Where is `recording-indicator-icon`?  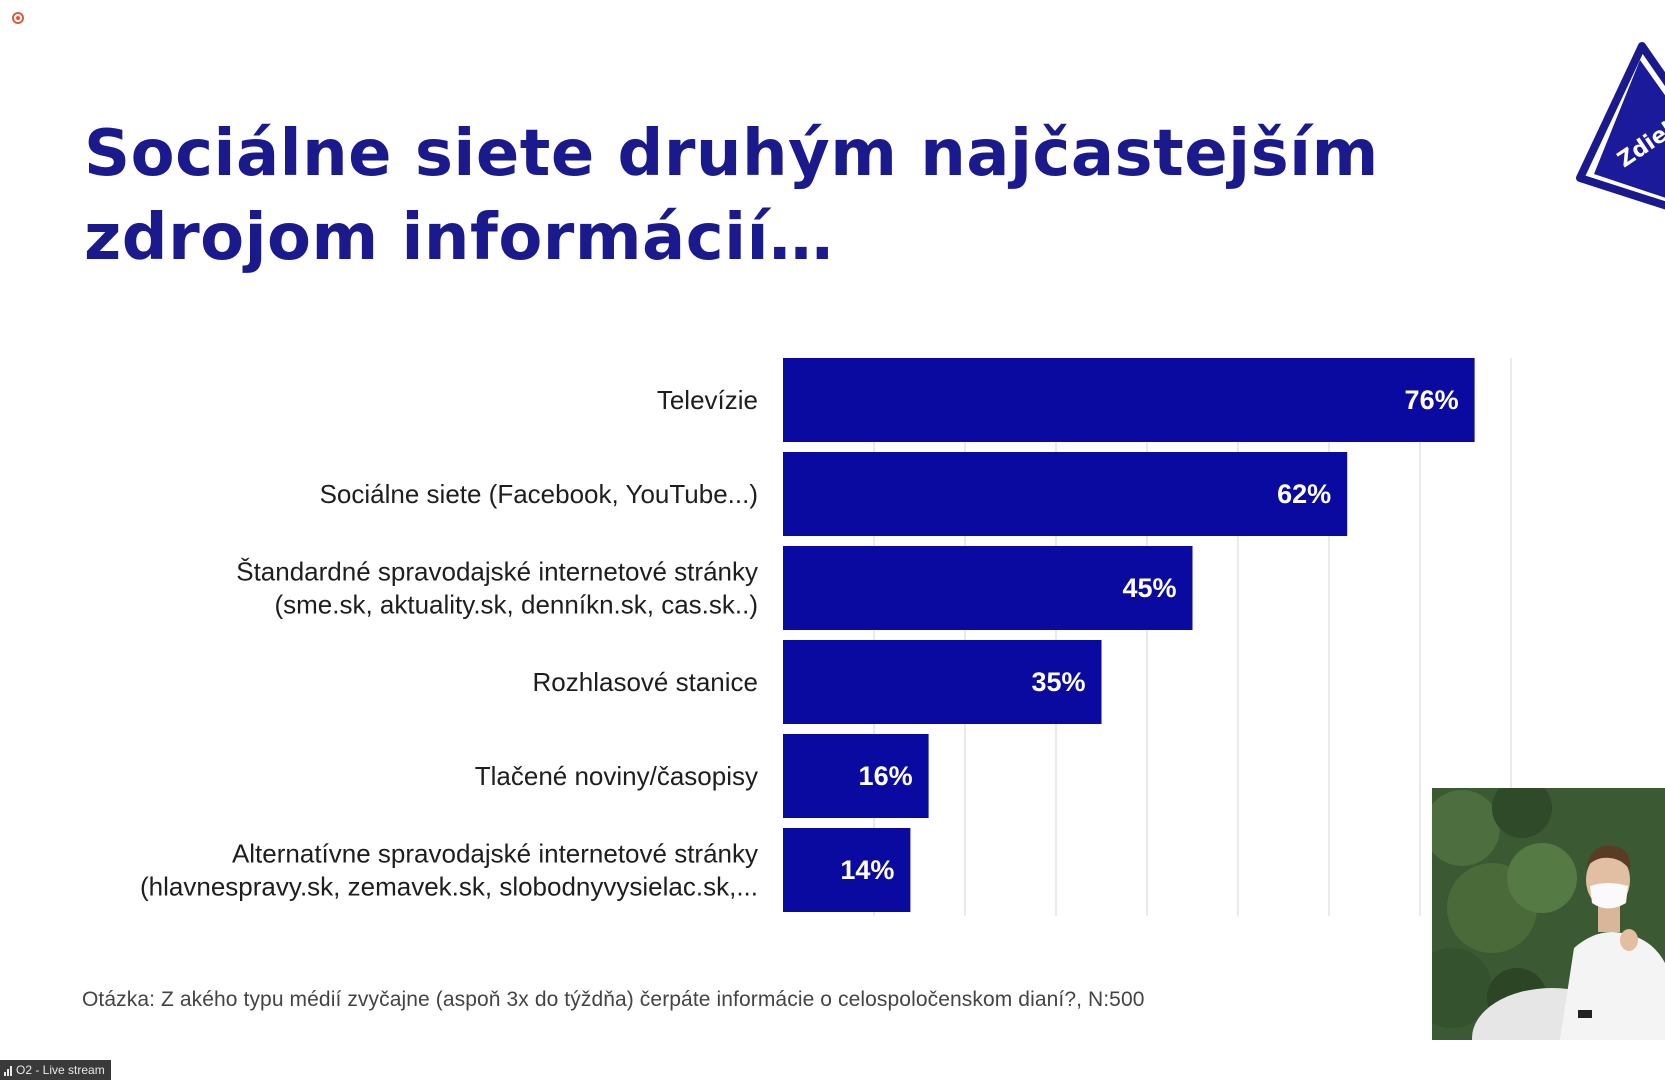
recording-indicator-icon is located at coordinates (18, 18).